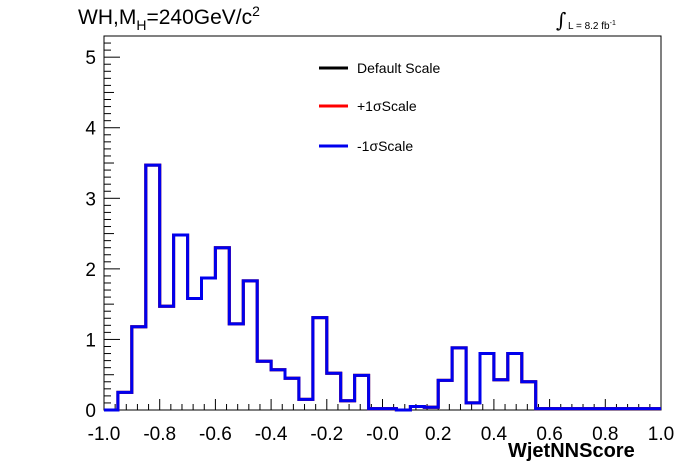 This screenshot has width=696, height=472. What do you see at coordinates (438, 434) in the screenshot?
I see `x-tick-label: 0.2` at bounding box center [438, 434].